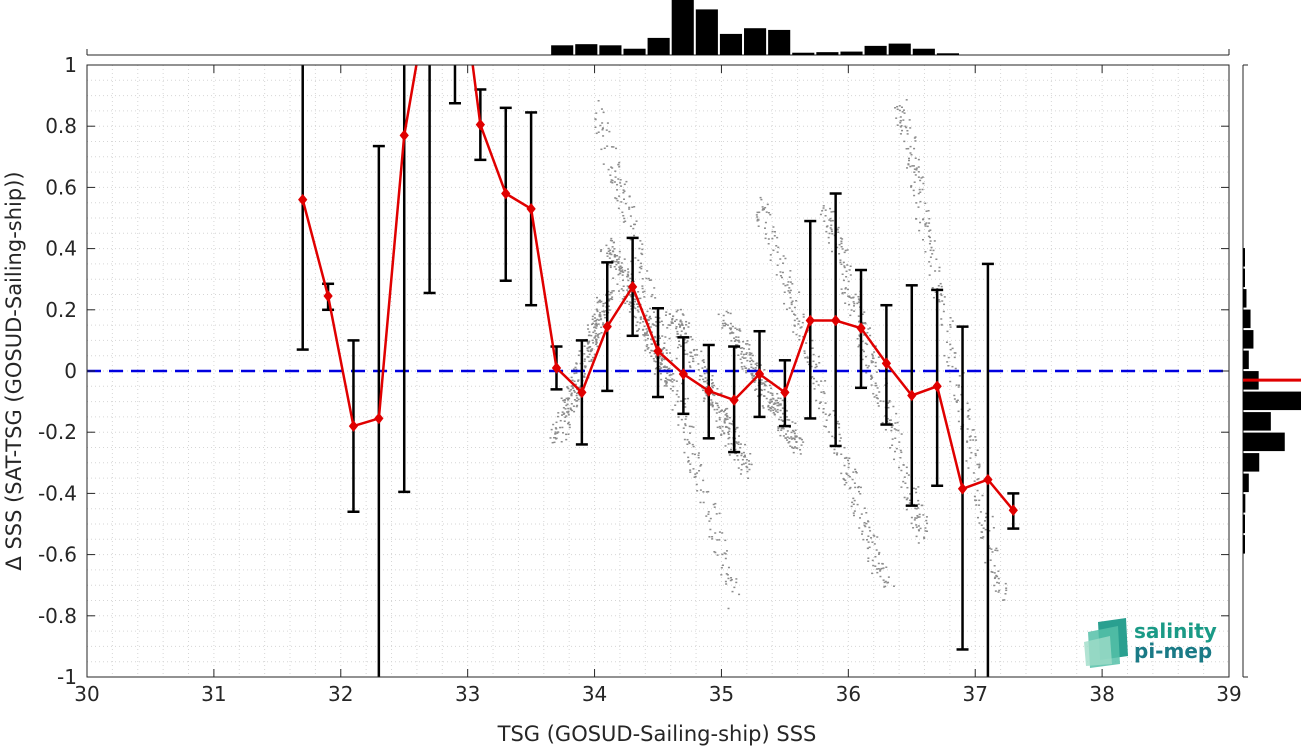  What do you see at coordinates (1013, 510) in the screenshot?
I see `mean-marker` at bounding box center [1013, 510].